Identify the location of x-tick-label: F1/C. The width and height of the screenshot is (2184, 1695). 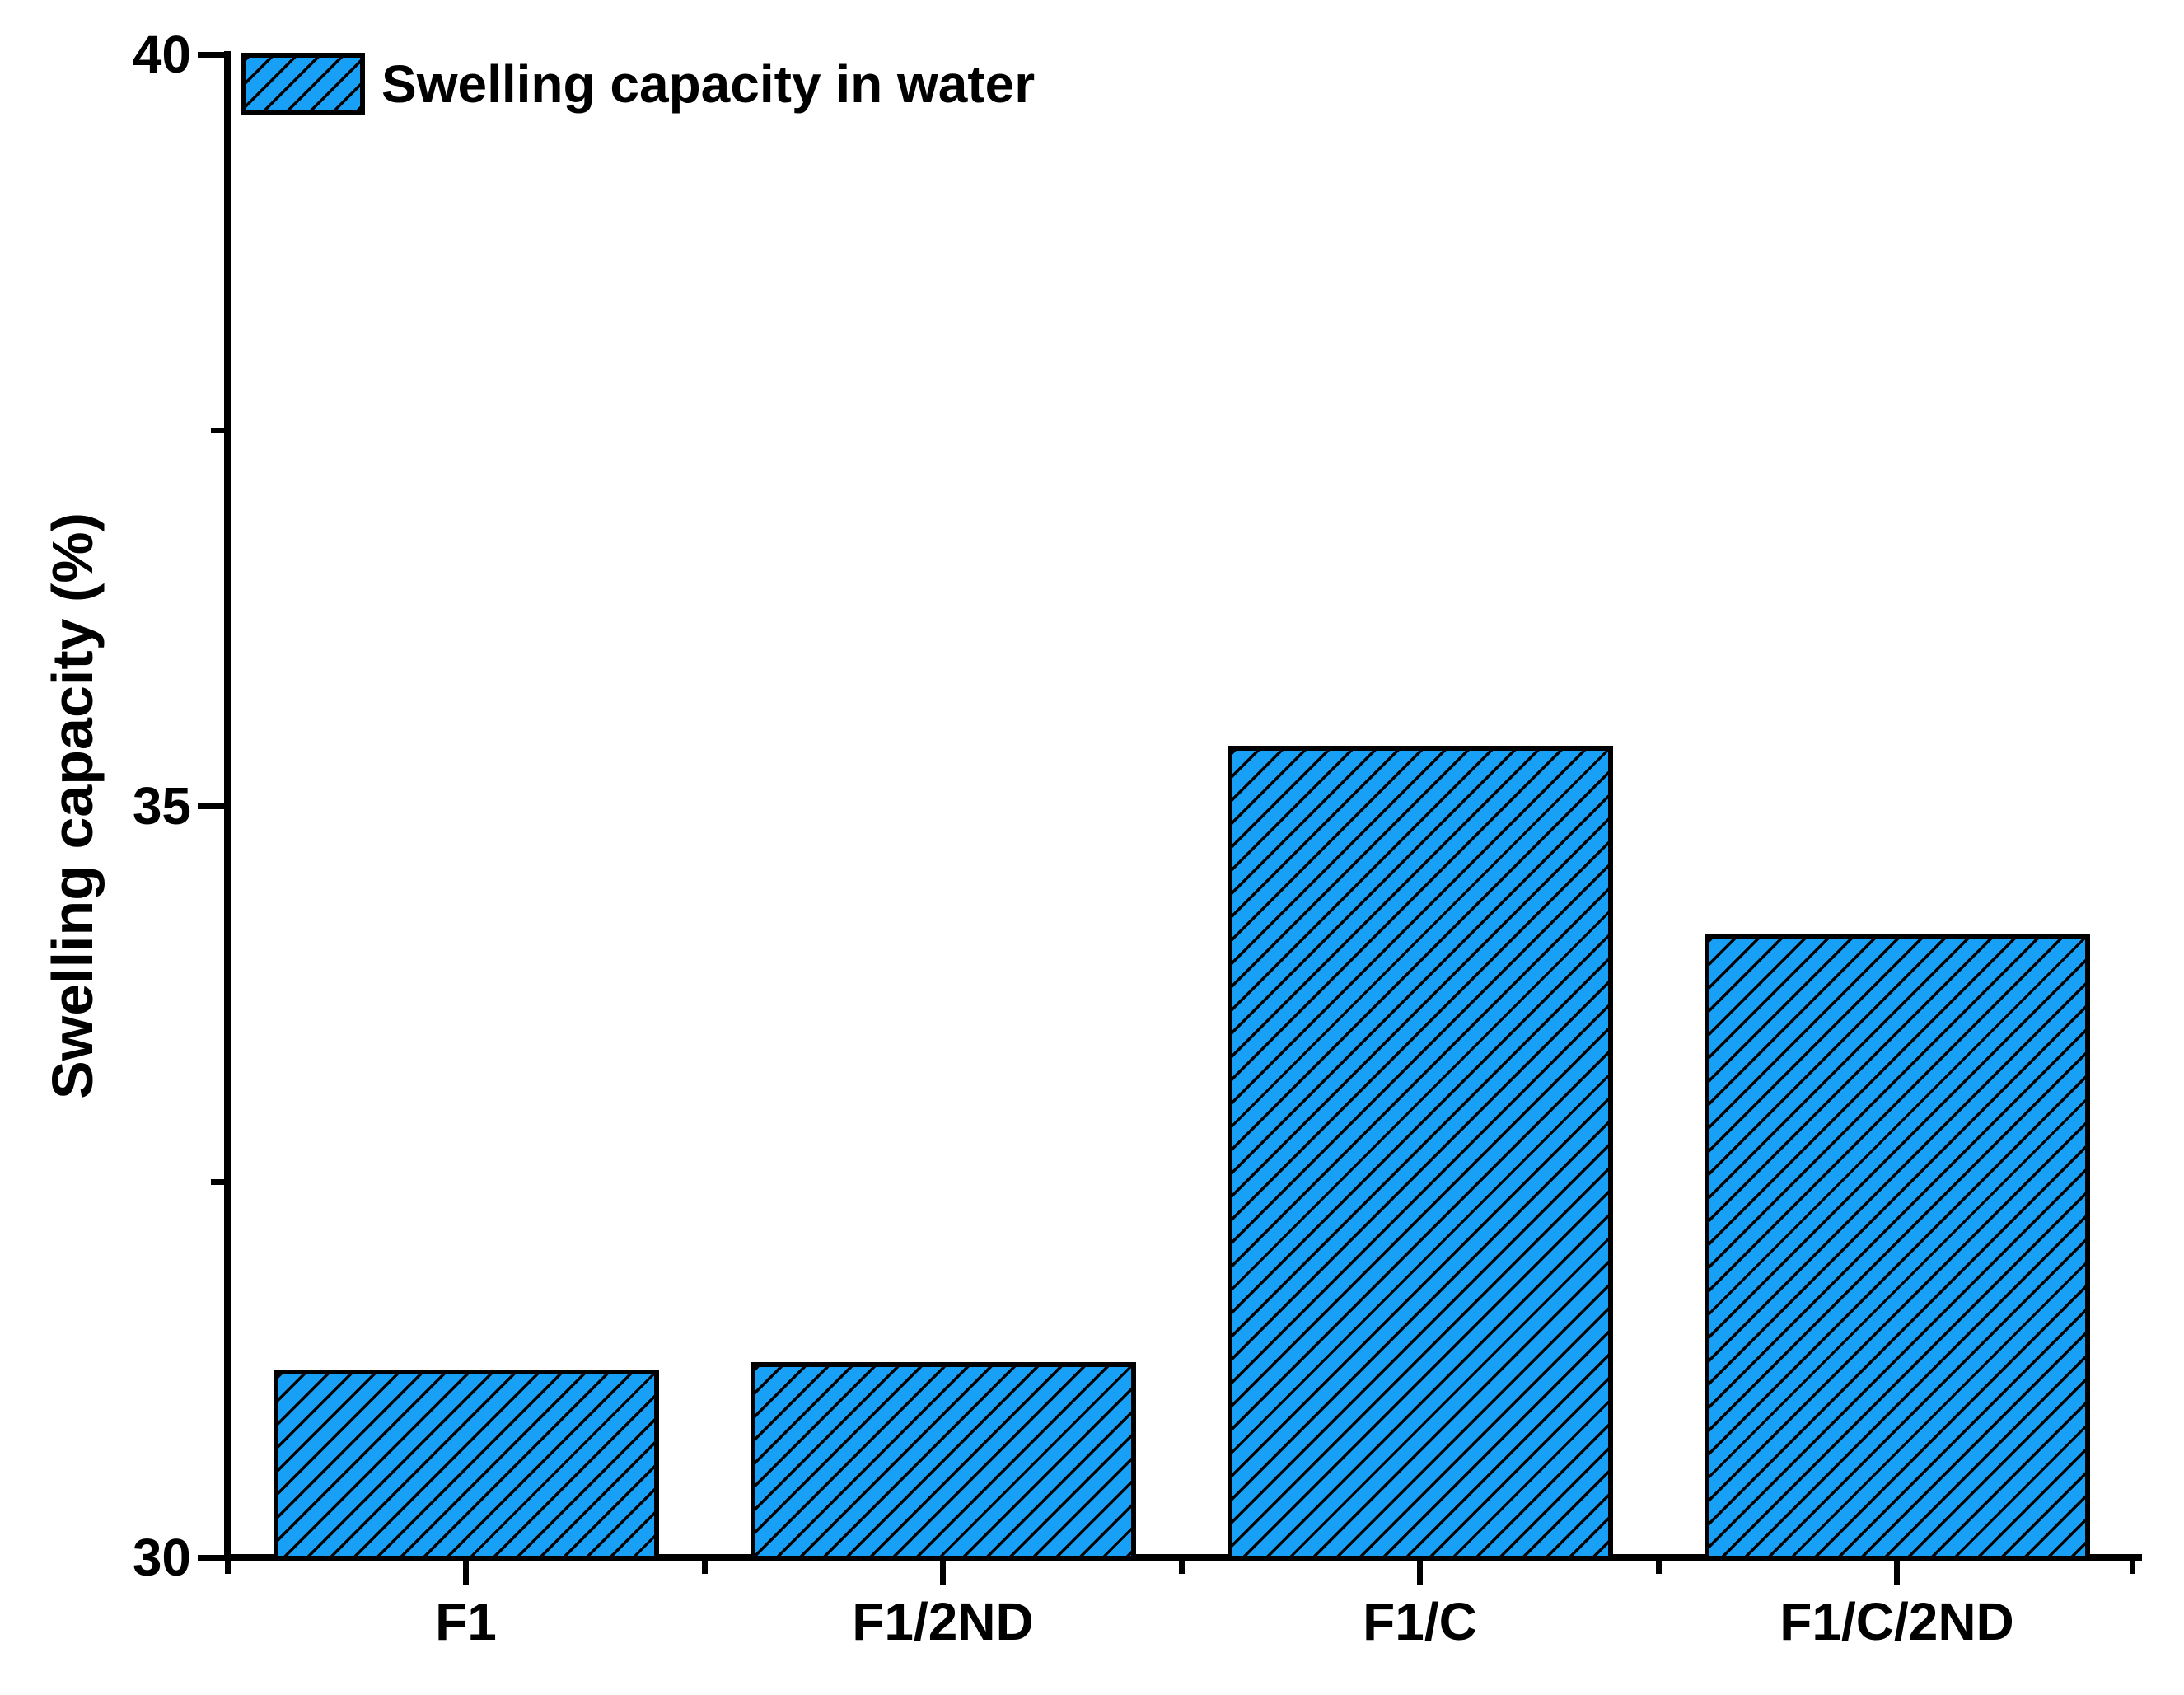
(1420, 1621).